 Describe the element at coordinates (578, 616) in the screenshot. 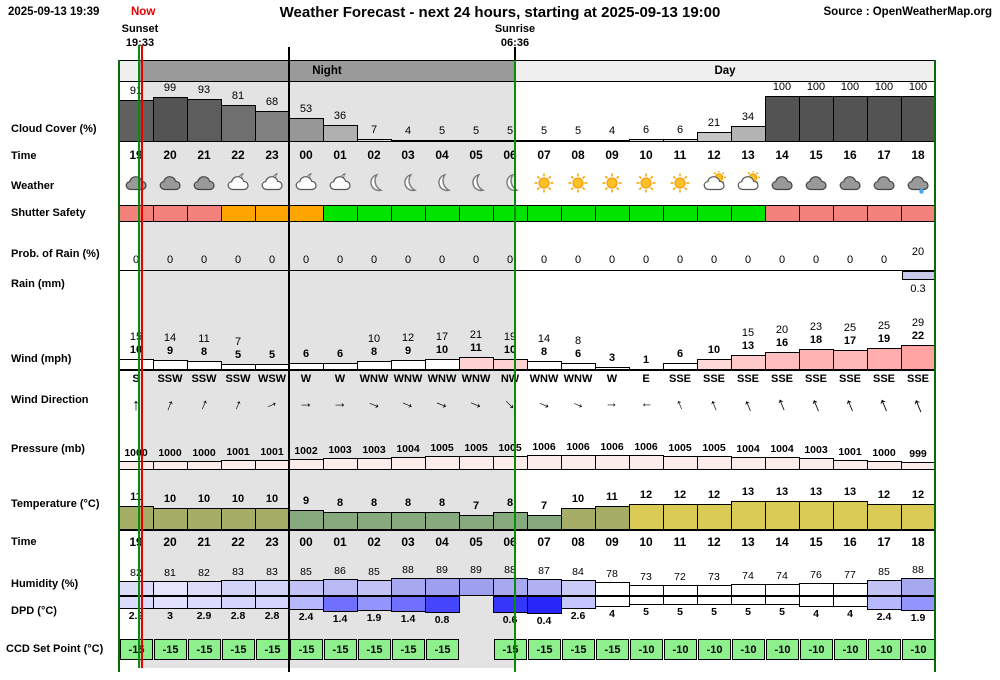

I see `dpd-value: 2.6` at that location.